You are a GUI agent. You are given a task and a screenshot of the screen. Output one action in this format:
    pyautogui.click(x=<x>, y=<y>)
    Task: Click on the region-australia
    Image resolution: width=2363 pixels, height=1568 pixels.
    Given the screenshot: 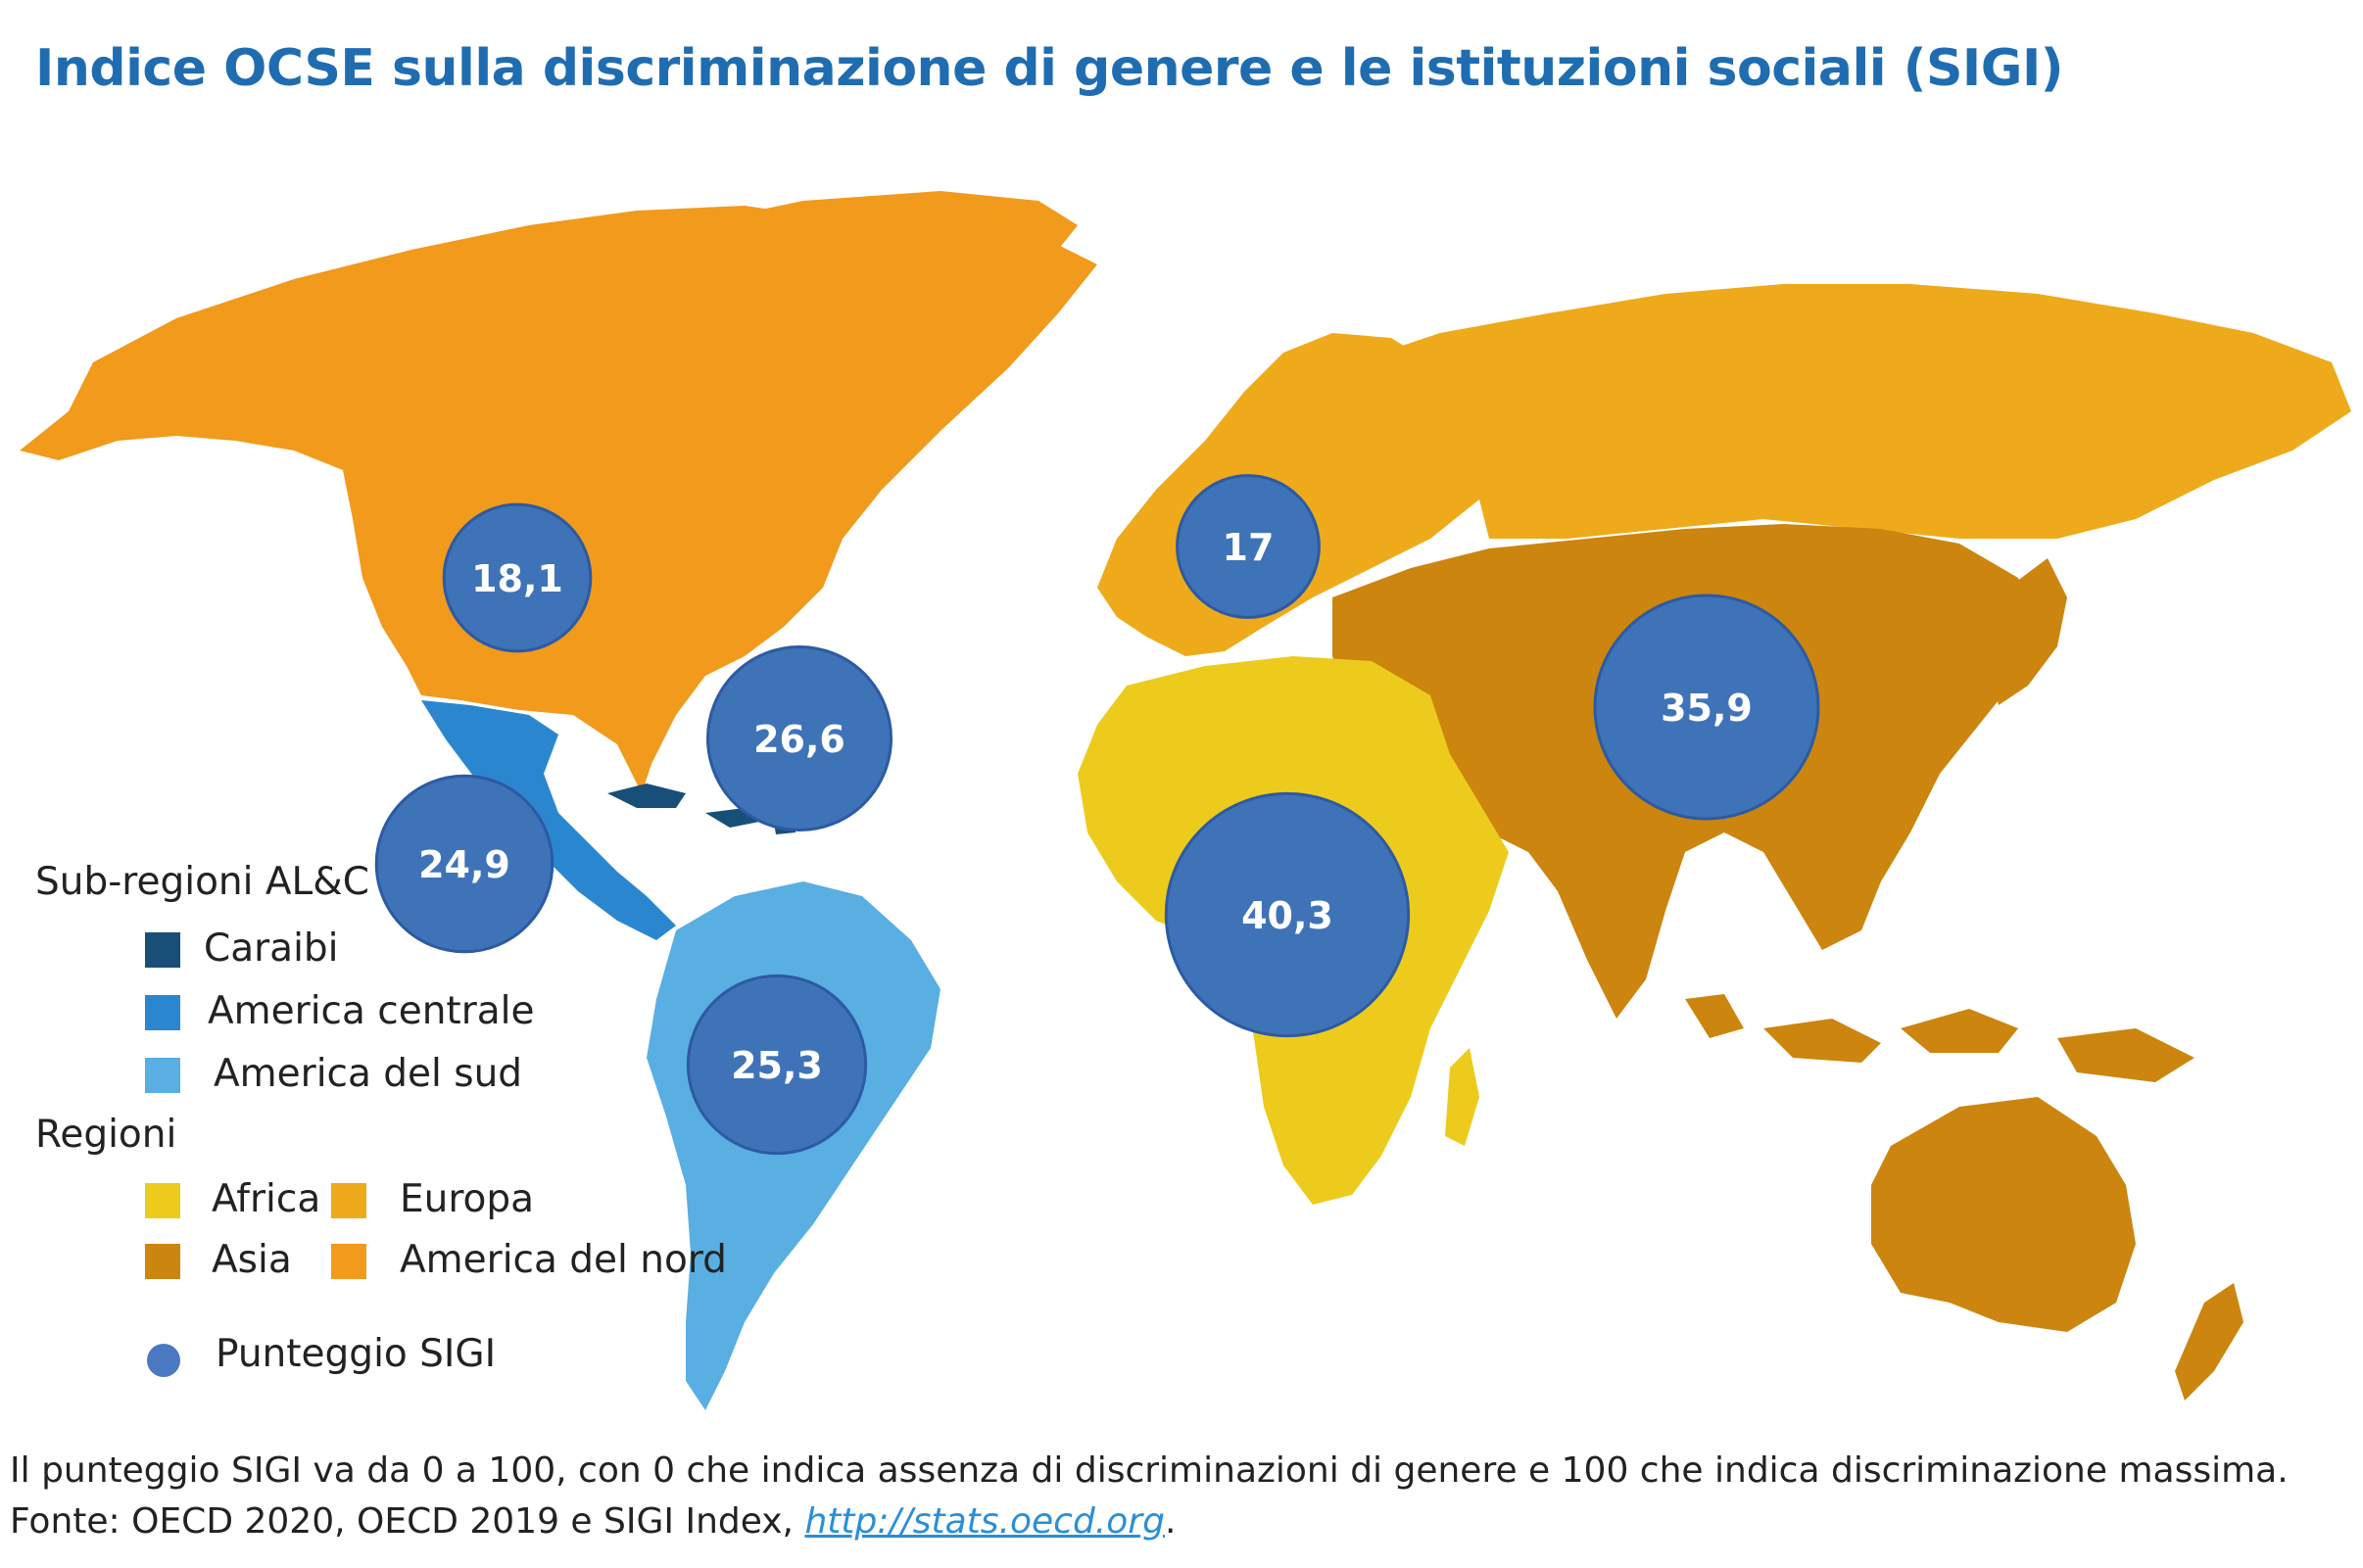 What is the action you would take?
    pyautogui.click(x=2003, y=1214)
    